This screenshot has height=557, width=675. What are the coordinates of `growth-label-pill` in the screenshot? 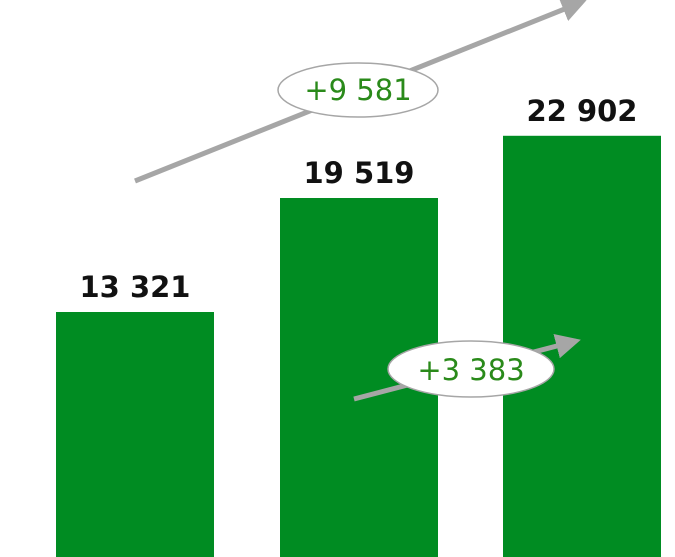 It's located at (358, 90).